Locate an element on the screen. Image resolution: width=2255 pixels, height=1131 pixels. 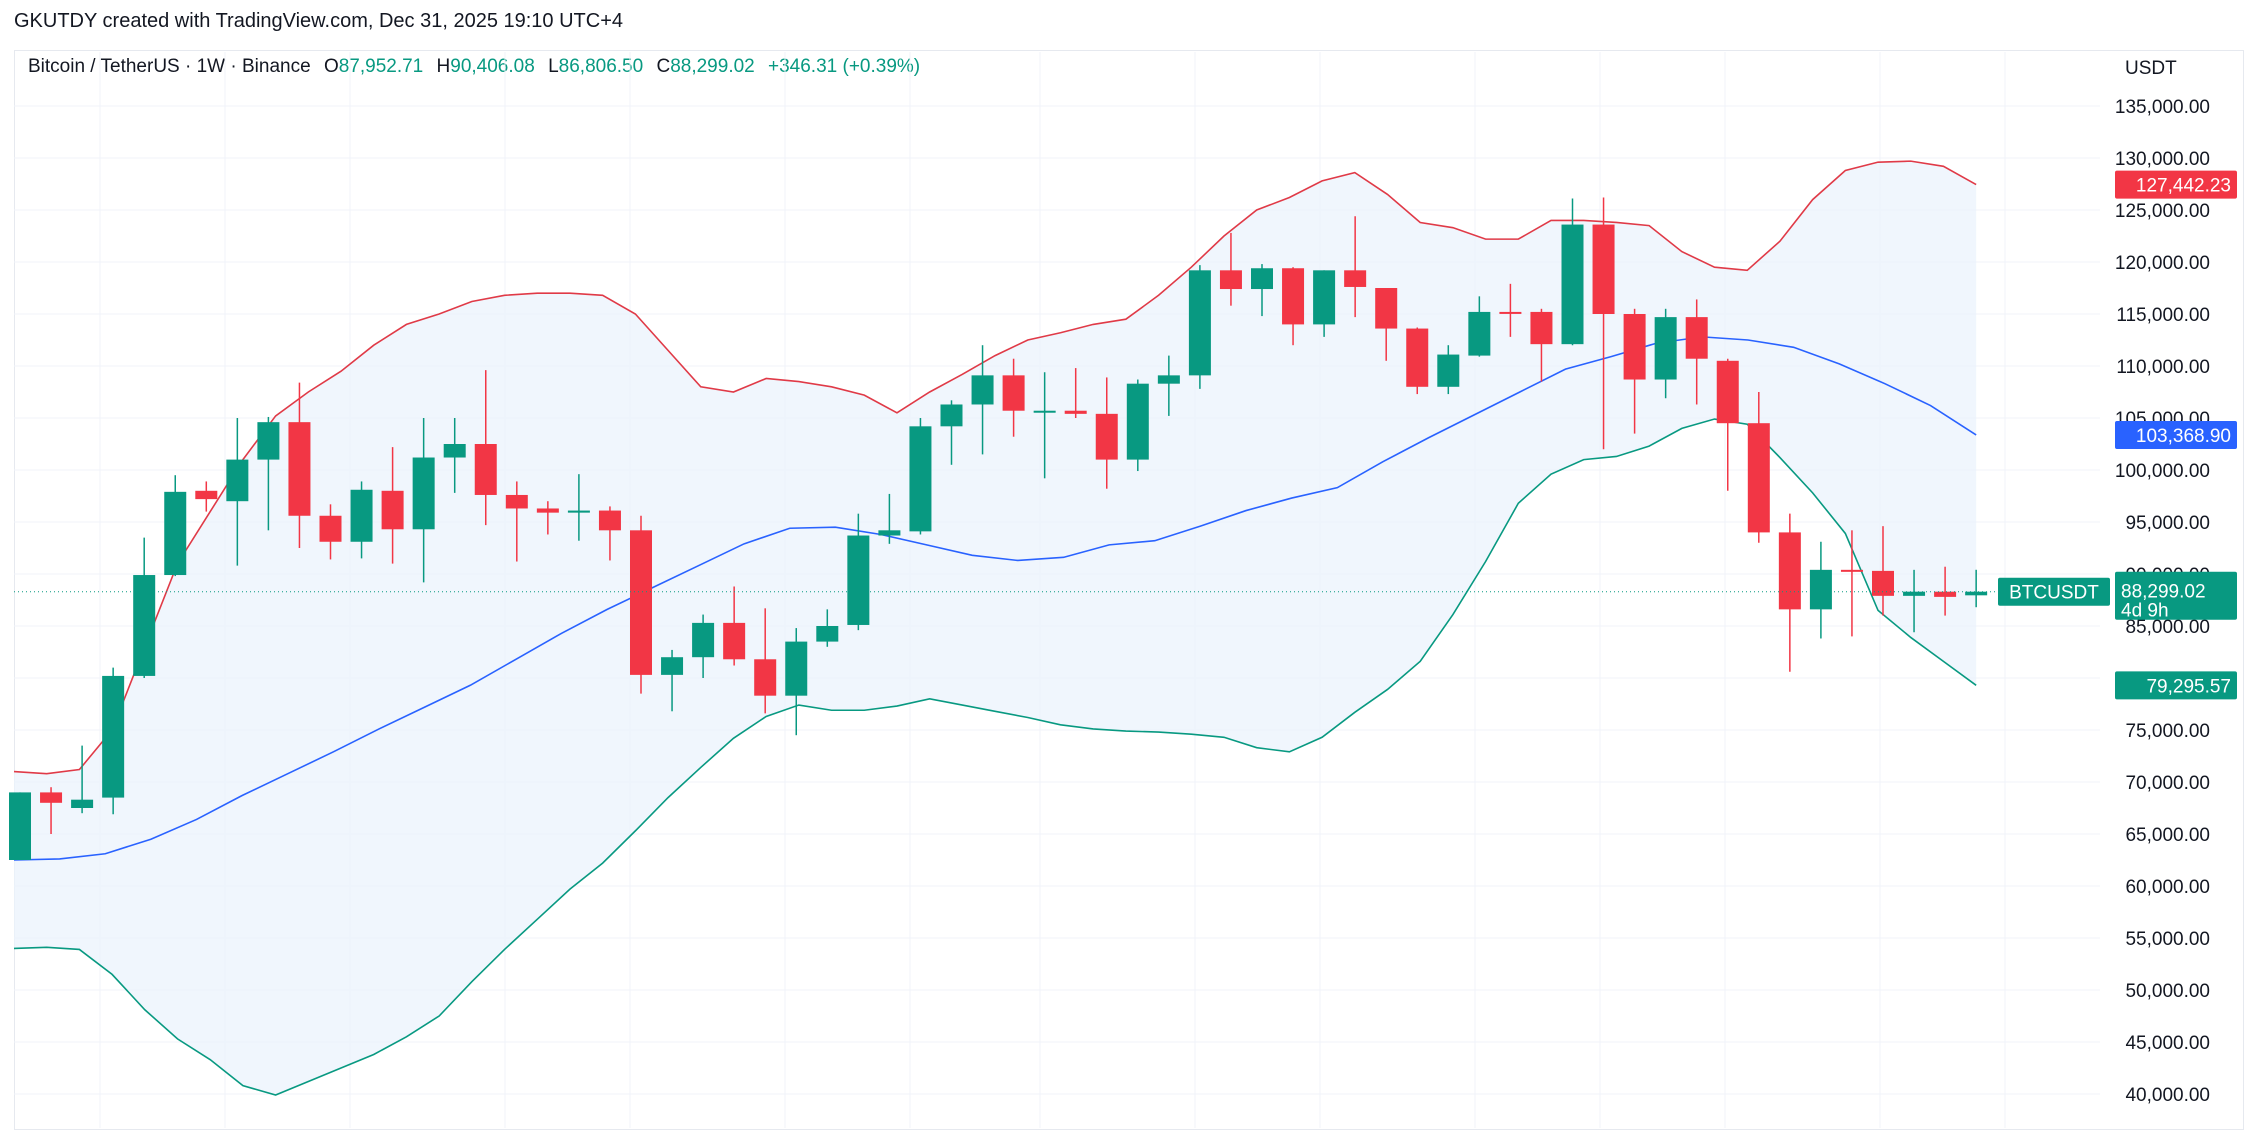
close-value: 88,299.02 is located at coordinates (712, 66).